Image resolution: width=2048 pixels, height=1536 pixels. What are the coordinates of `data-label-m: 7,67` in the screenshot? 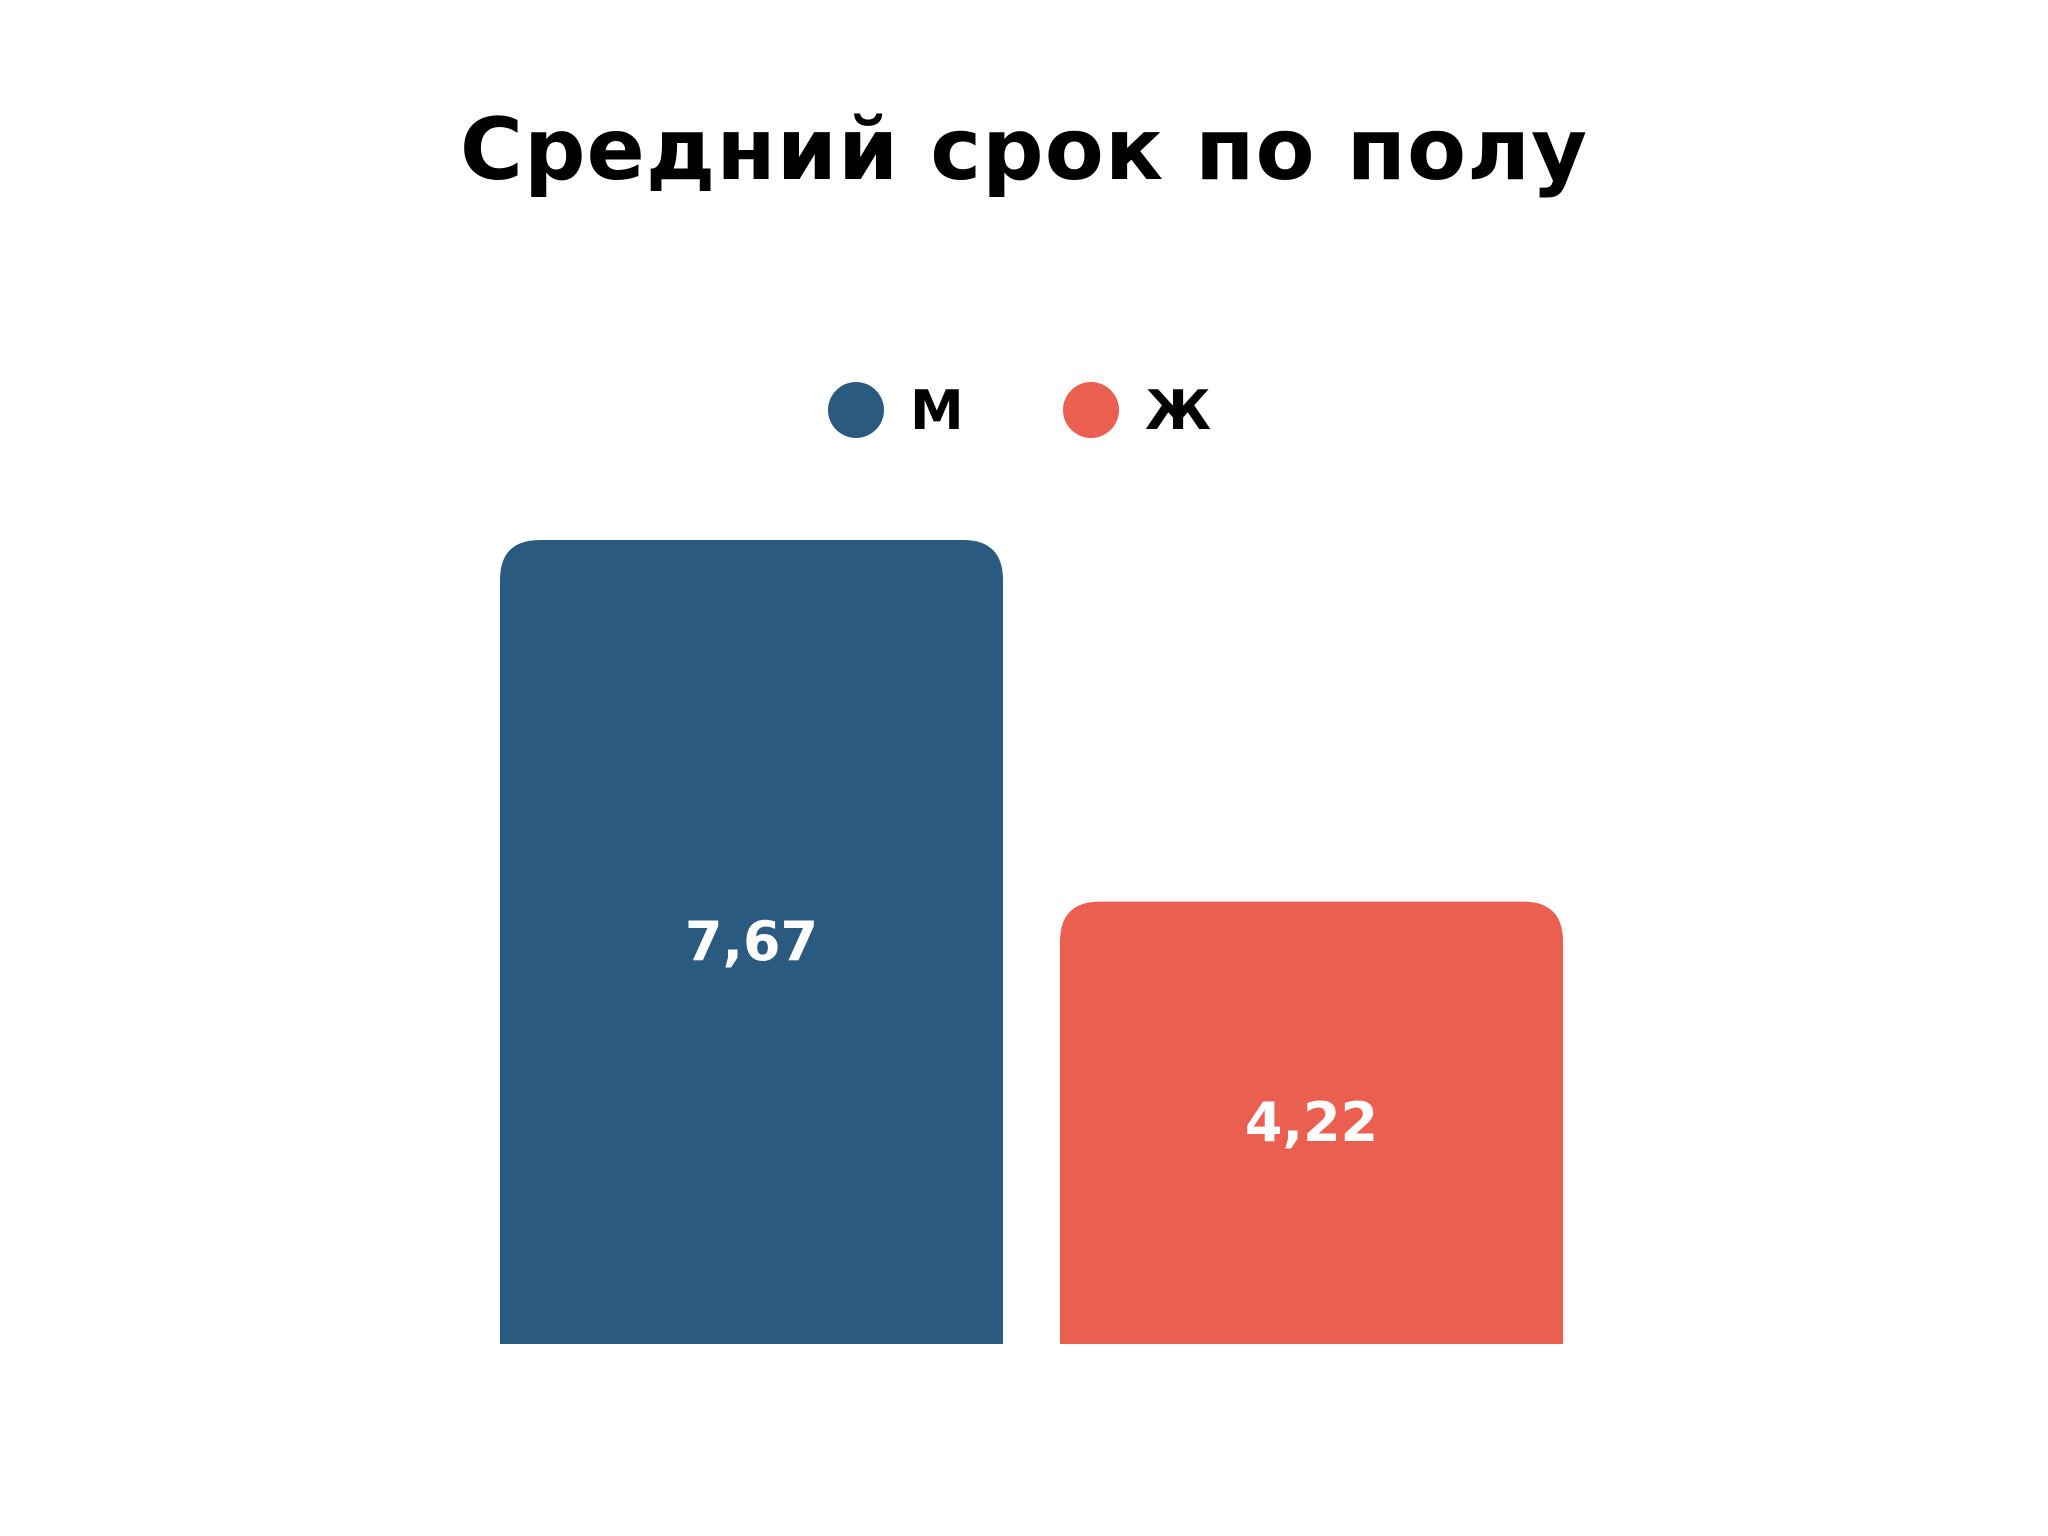 It's located at (751, 941).